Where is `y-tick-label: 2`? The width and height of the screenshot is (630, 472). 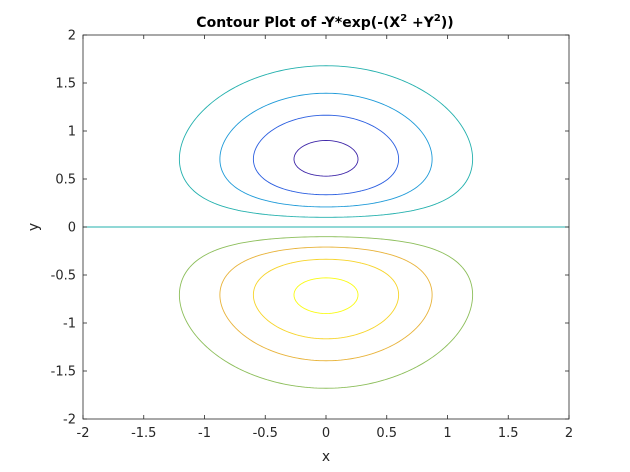
y-tick-label: 2 is located at coordinates (72, 36).